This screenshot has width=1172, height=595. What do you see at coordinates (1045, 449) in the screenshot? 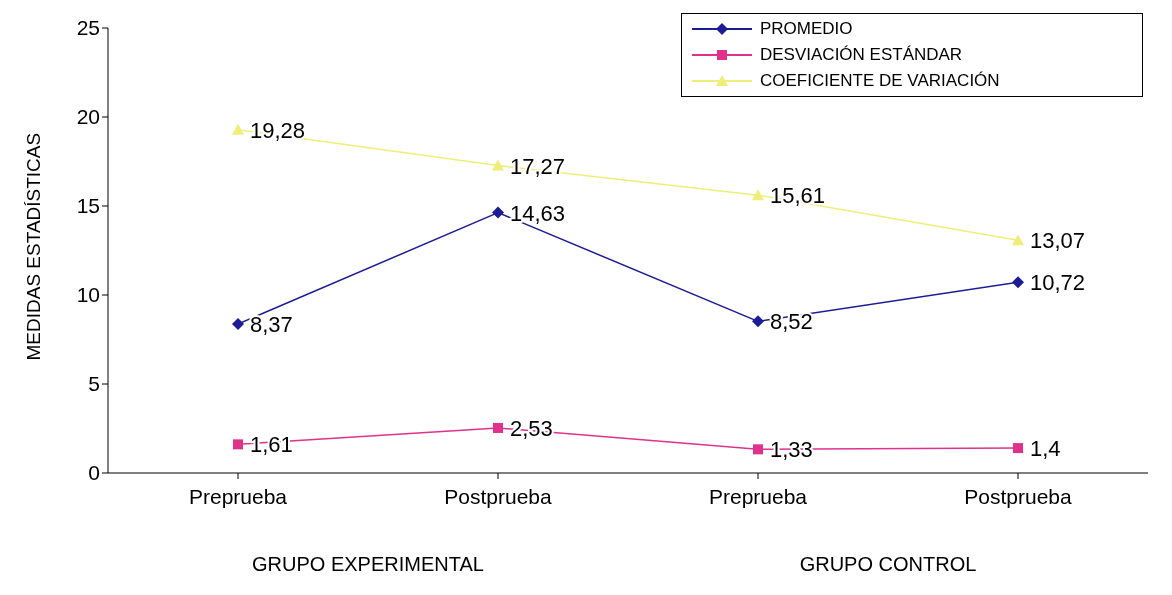
I see `data-label: 1,4` at bounding box center [1045, 449].